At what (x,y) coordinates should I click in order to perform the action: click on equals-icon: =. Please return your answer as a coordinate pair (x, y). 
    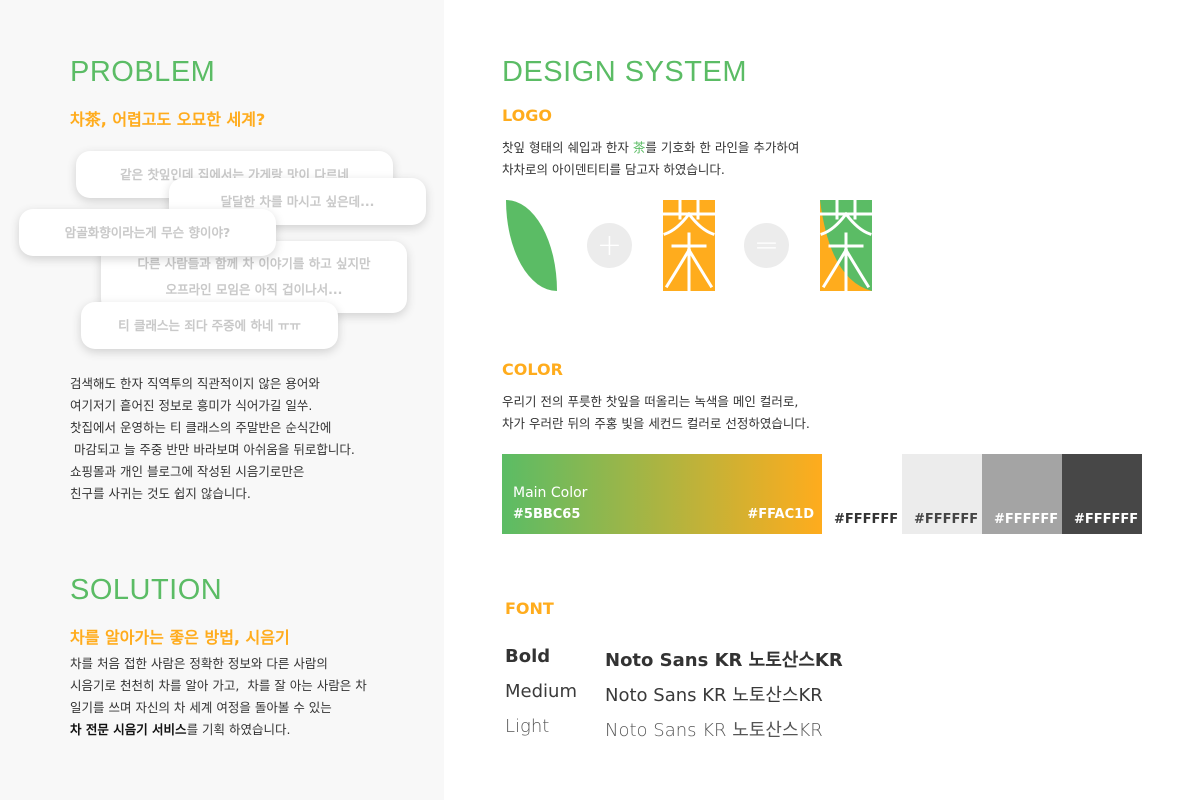
    Looking at the image, I should click on (766, 245).